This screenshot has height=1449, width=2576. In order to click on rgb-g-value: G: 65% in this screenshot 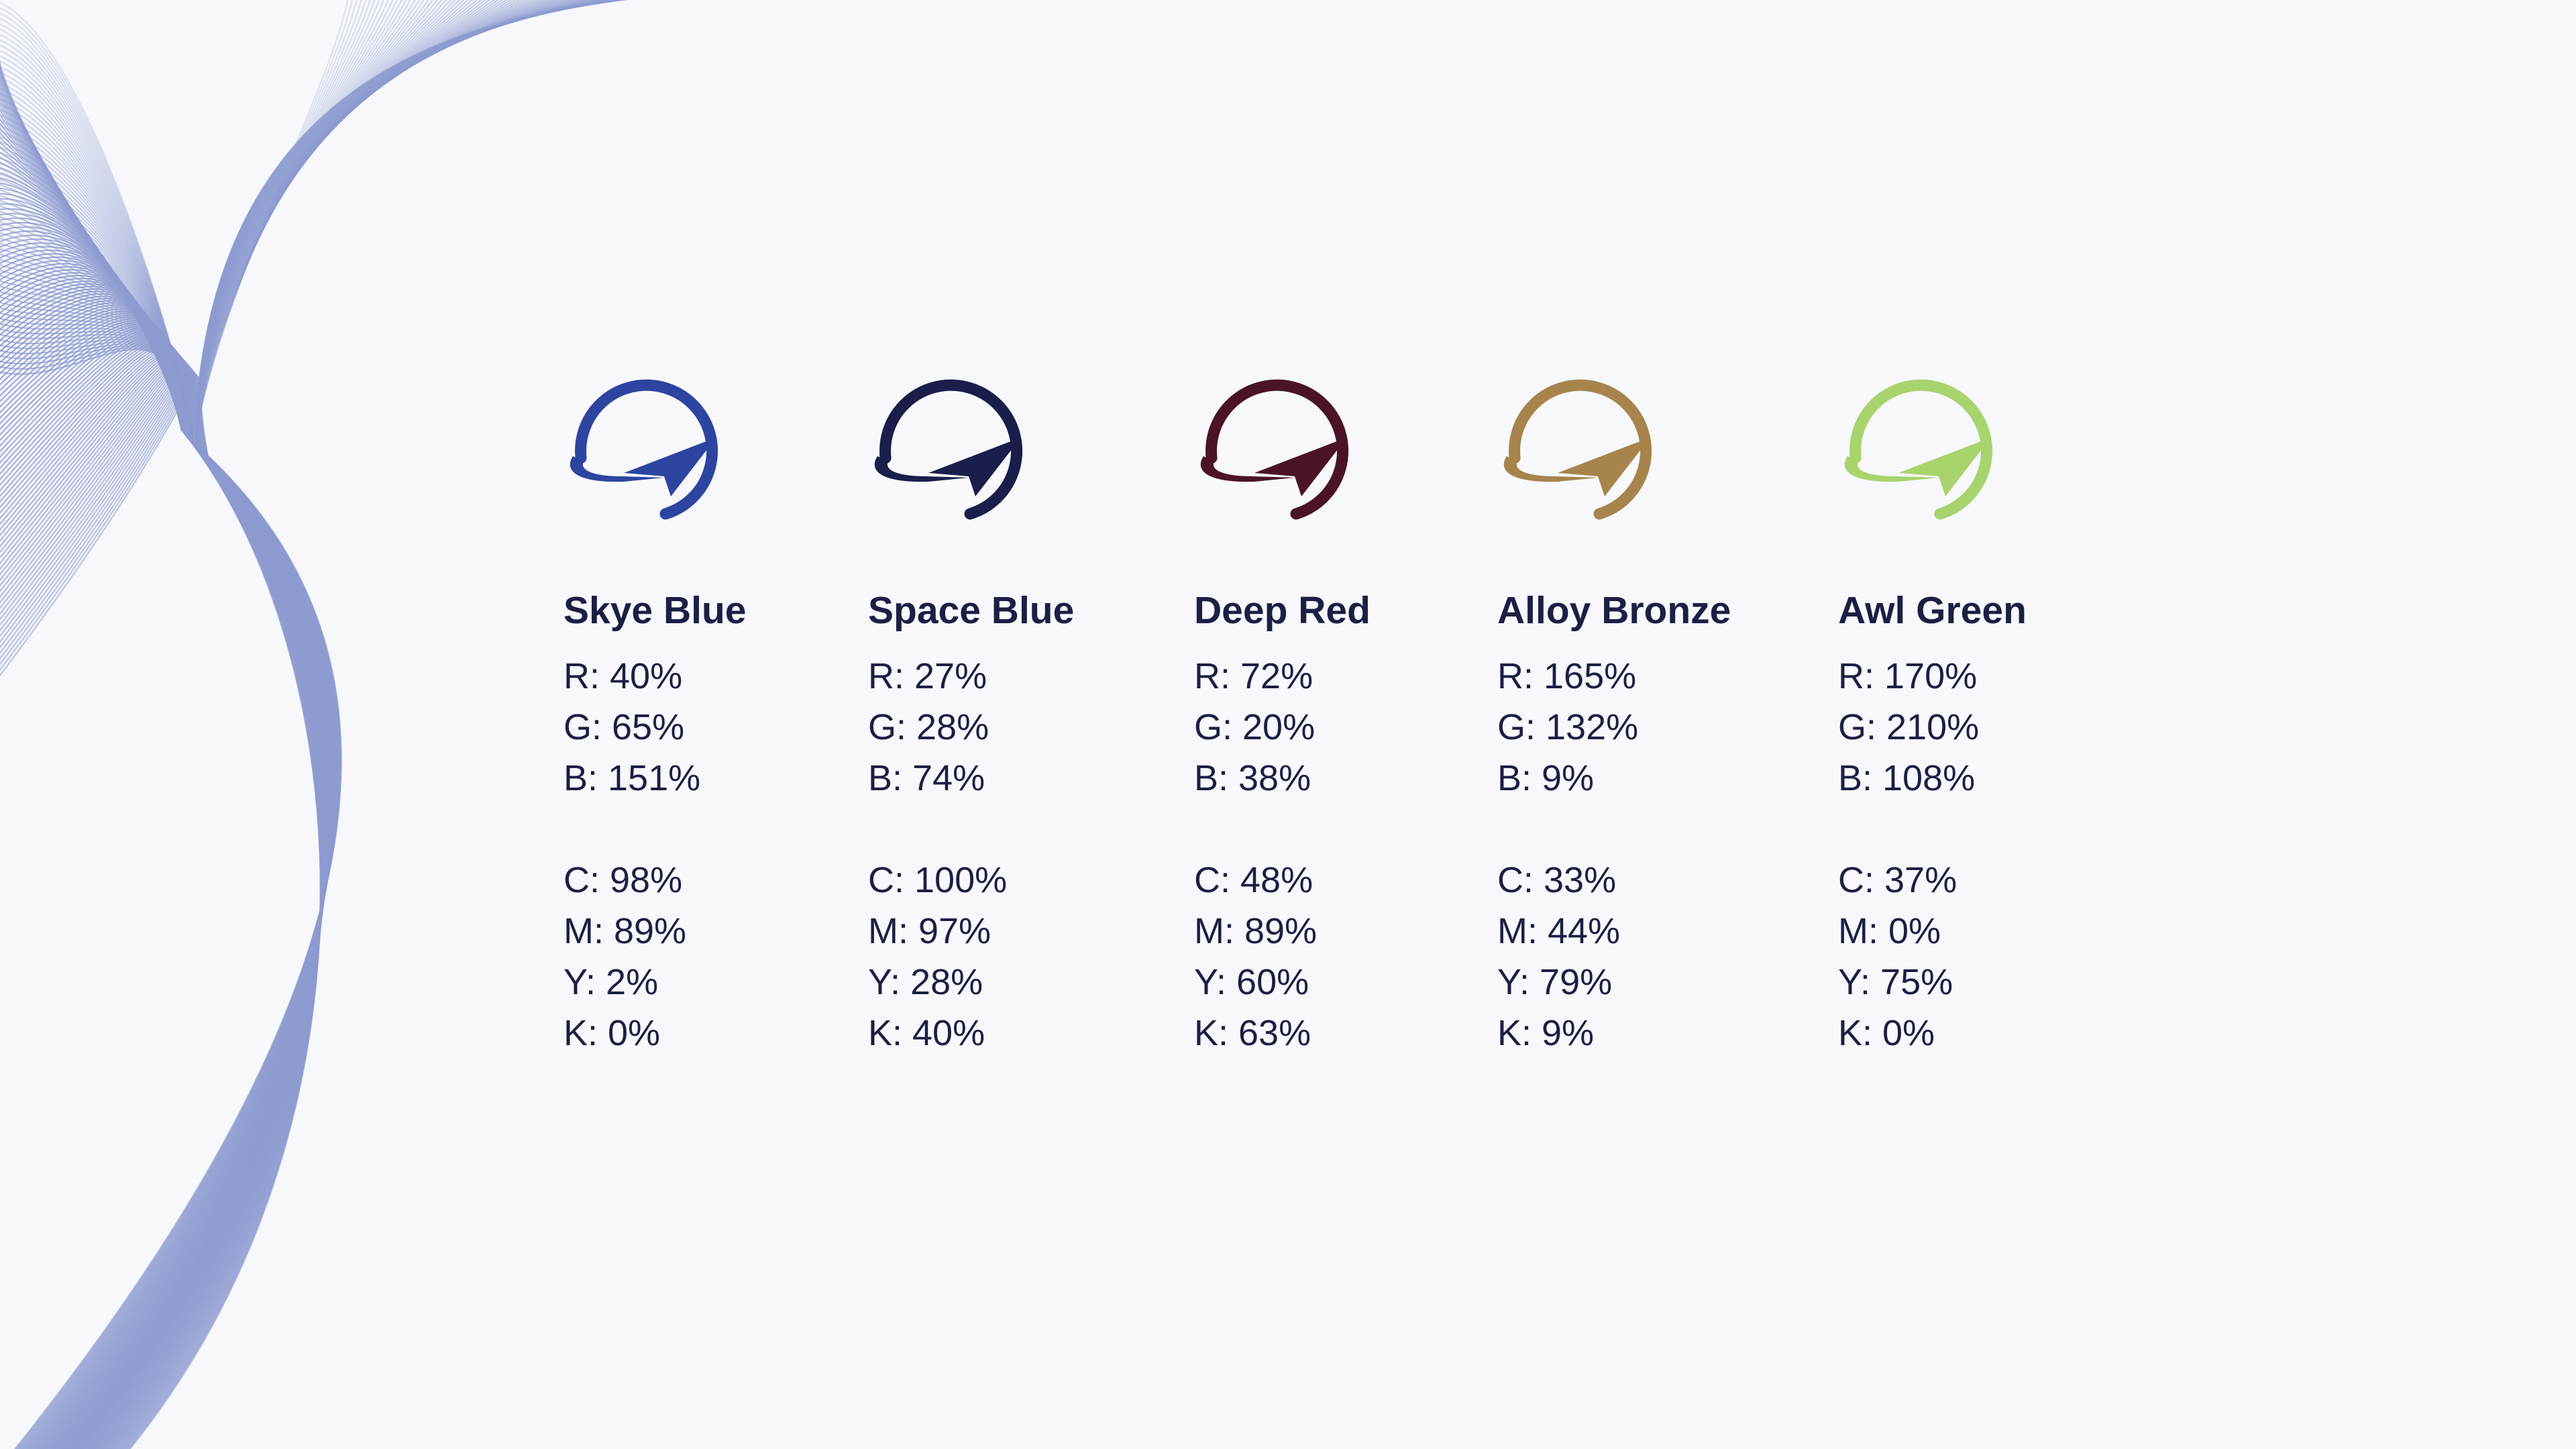, I will do `click(624, 727)`.